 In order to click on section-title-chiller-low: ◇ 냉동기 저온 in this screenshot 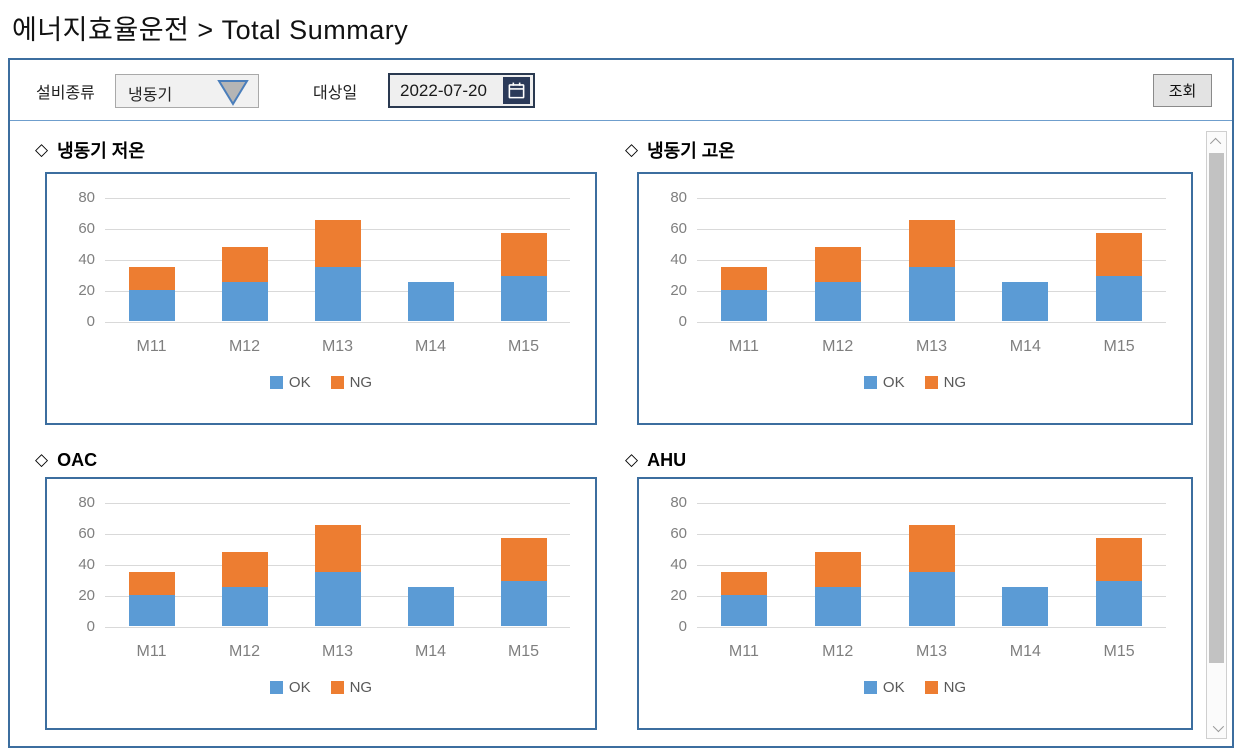, I will do `click(90, 150)`.